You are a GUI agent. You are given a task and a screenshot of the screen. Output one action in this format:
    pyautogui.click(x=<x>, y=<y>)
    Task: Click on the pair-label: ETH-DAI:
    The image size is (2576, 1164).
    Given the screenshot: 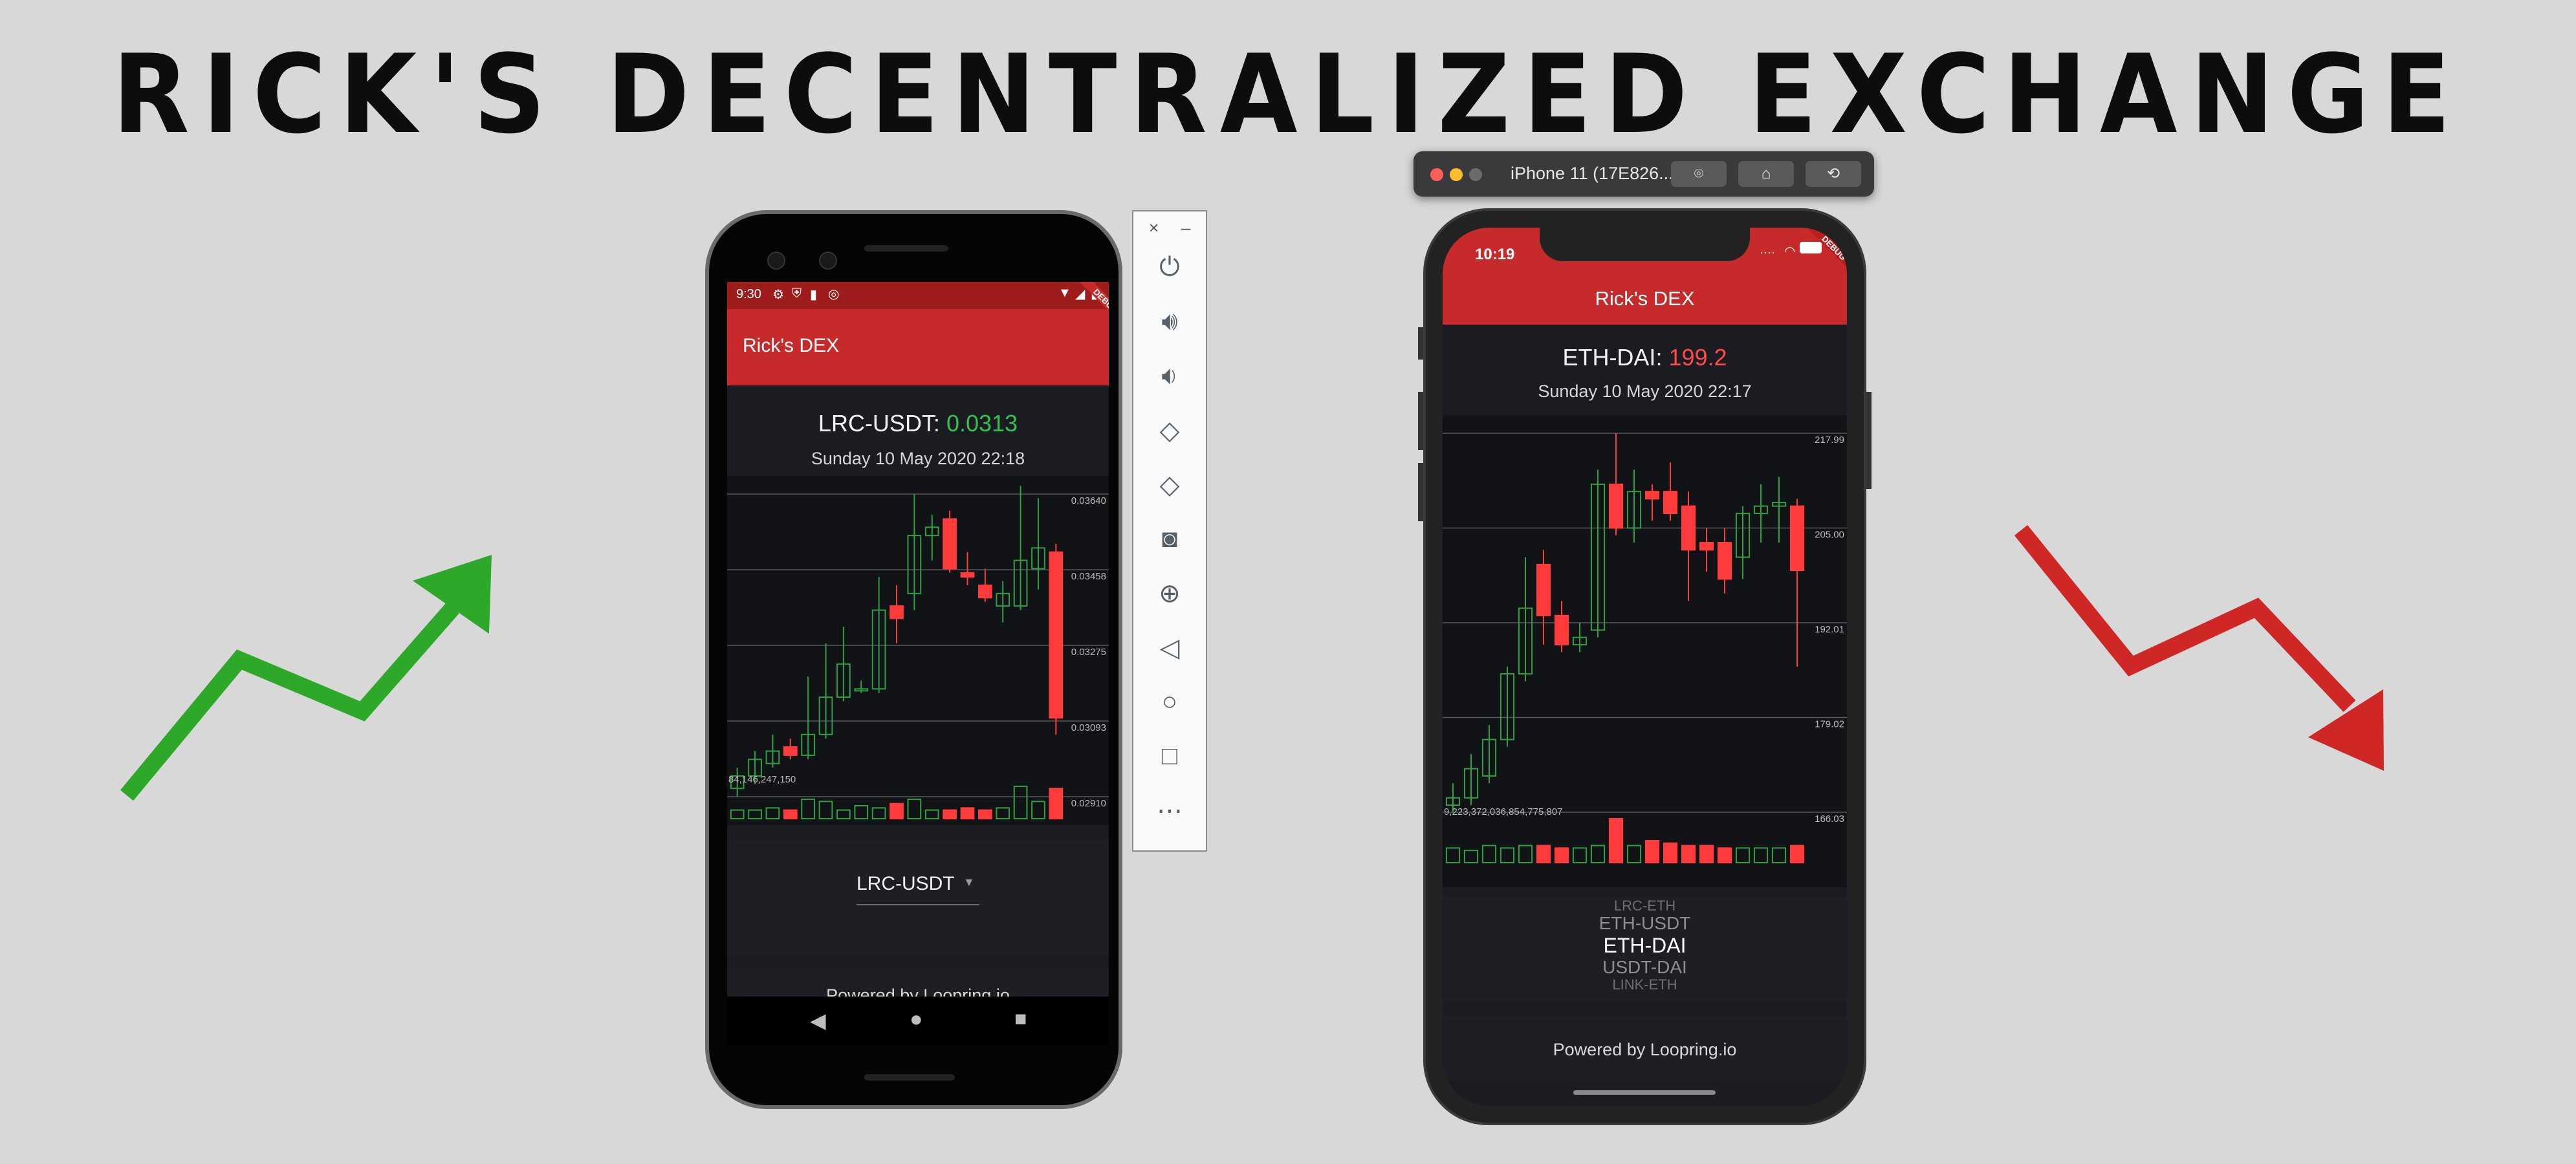 What is the action you would take?
    pyautogui.click(x=1612, y=357)
    